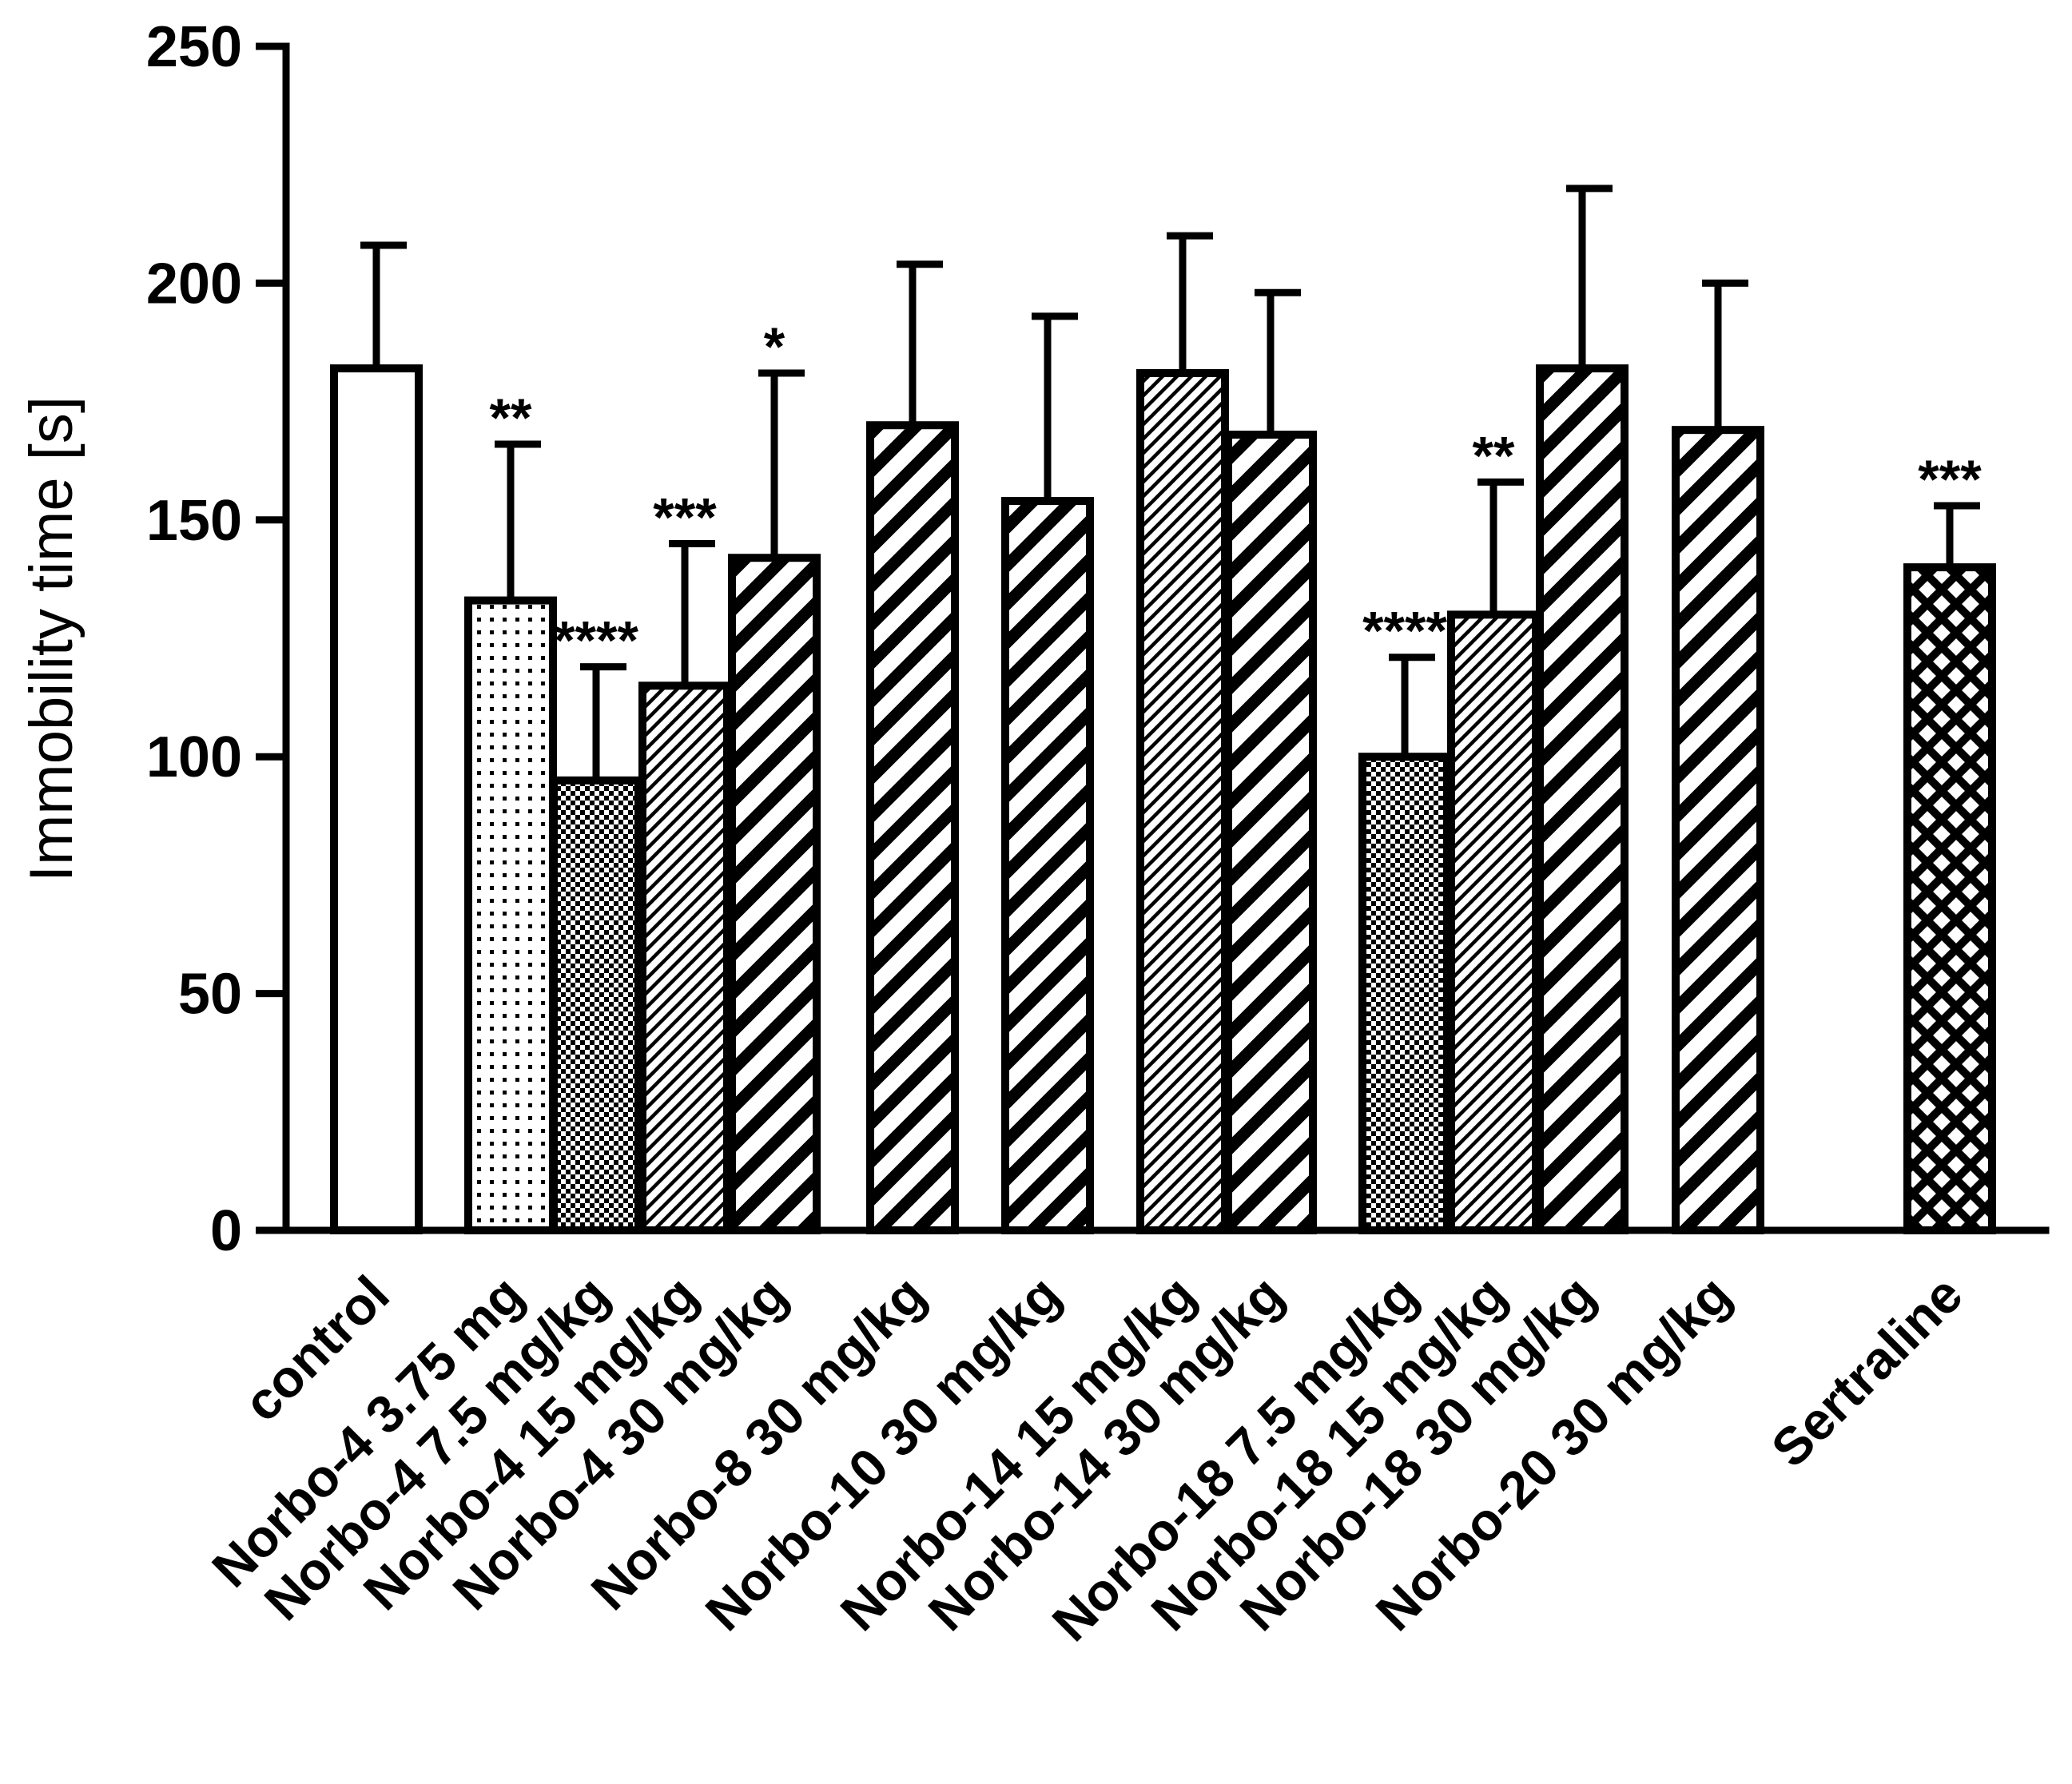 This screenshot has width=2072, height=1784. What do you see at coordinates (1867, 1372) in the screenshot?
I see `x-tick-label: Sertraline` at bounding box center [1867, 1372].